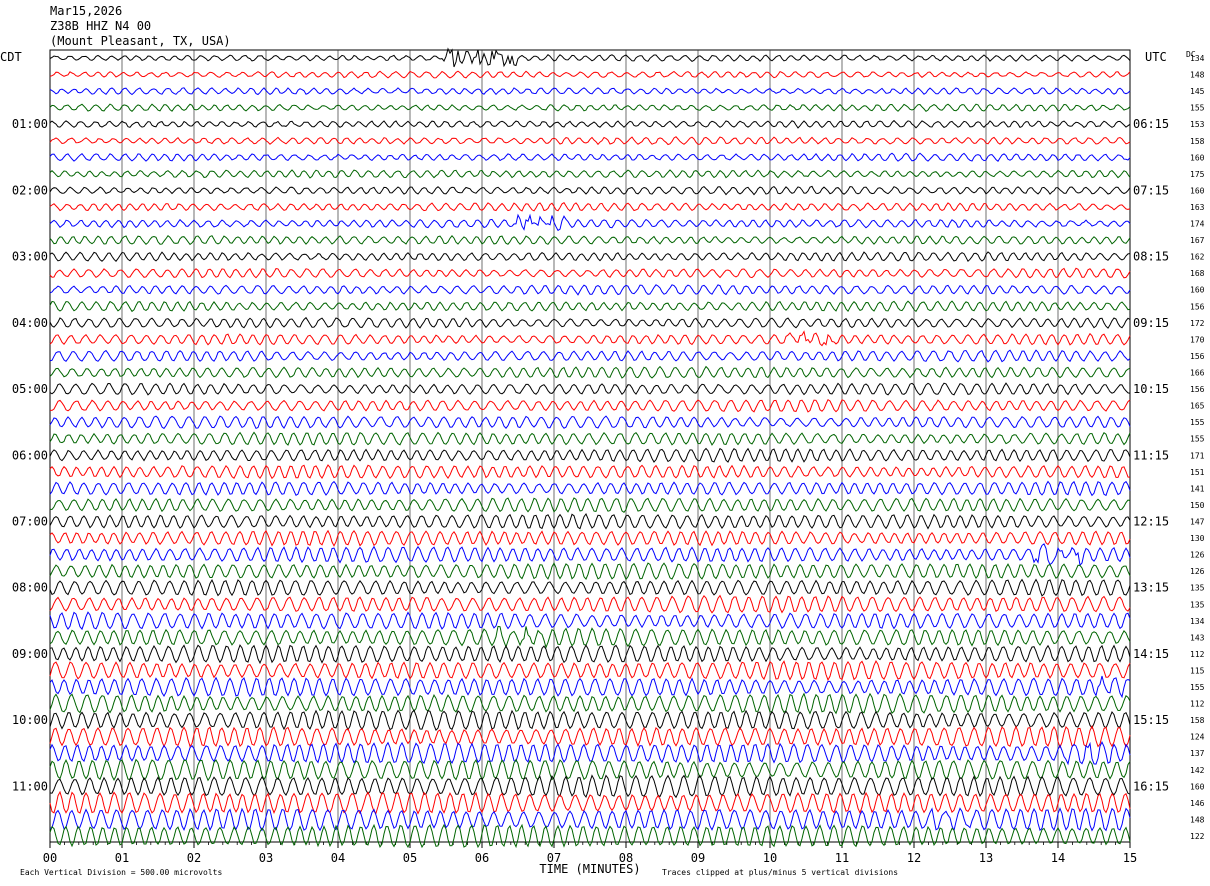 The image size is (1210, 886). What do you see at coordinates (1197, 720) in the screenshot?
I see `dc-offset-label: 158` at bounding box center [1197, 720].